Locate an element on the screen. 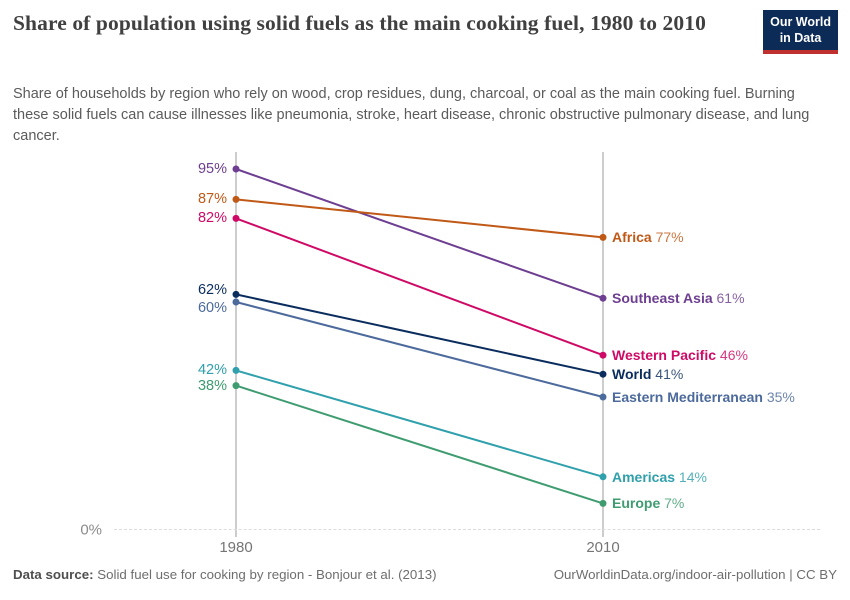  series-label-americas: Americas 14% is located at coordinates (659, 477).